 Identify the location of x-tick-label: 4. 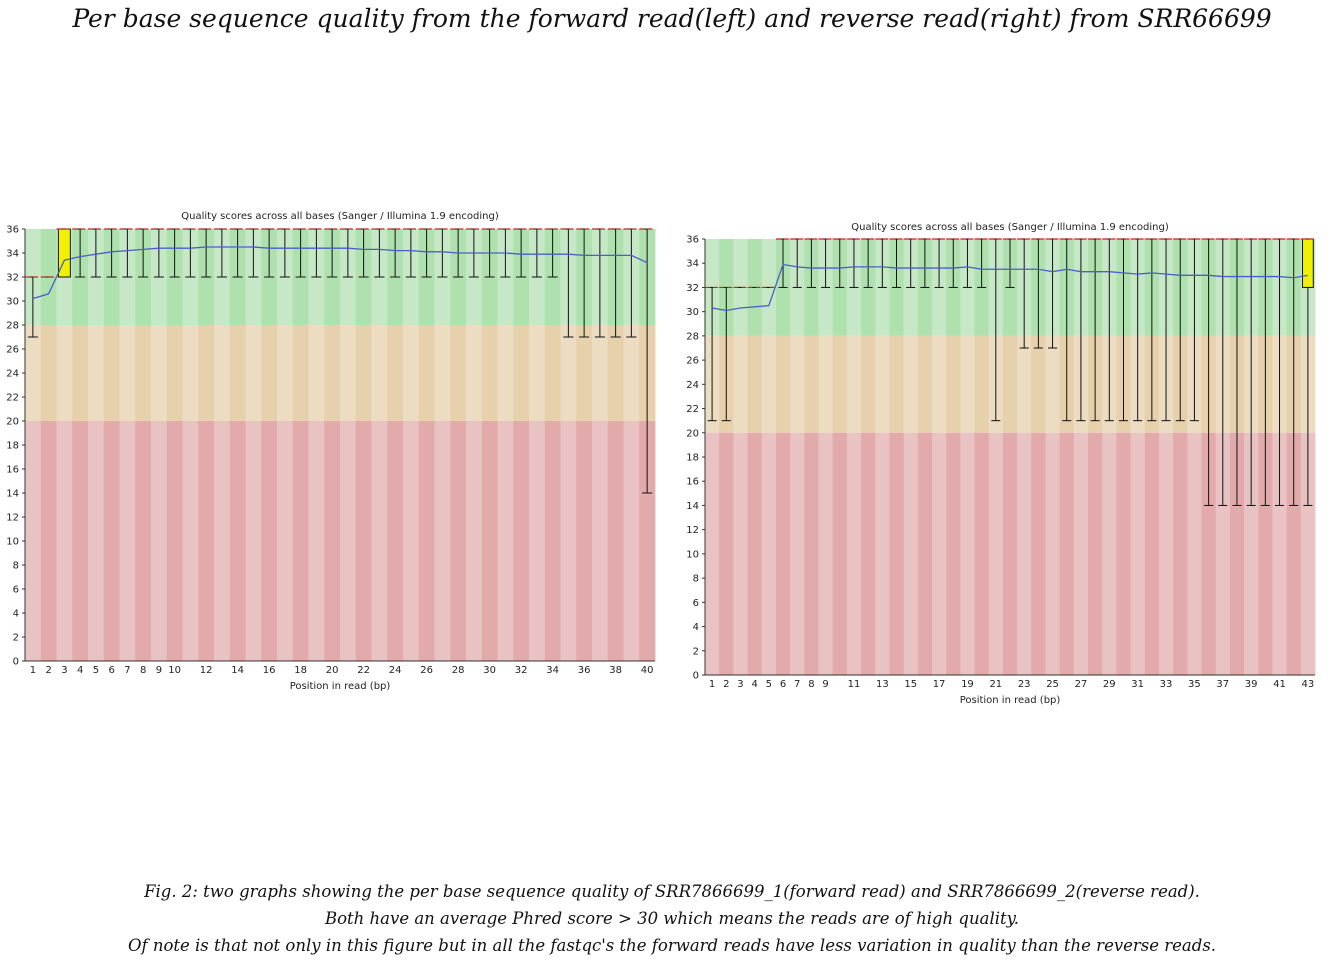
(754, 684).